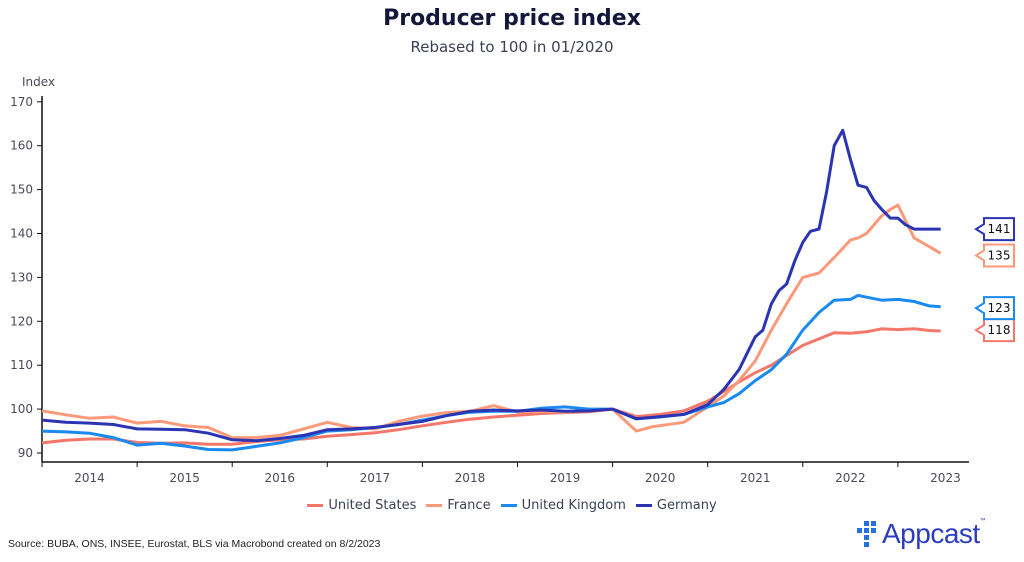  What do you see at coordinates (21, 146) in the screenshot?
I see `y-tick-label: 160` at bounding box center [21, 146].